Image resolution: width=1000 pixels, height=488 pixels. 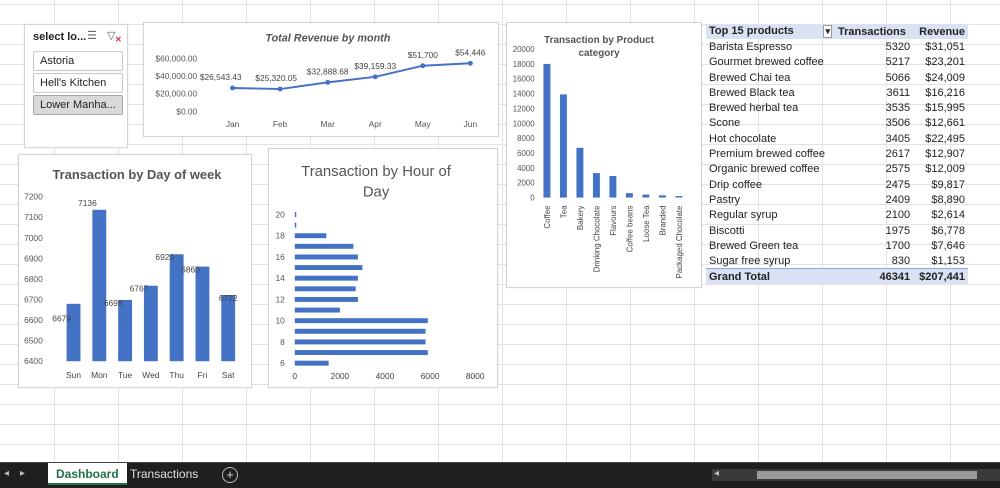 What do you see at coordinates (754, 245) in the screenshot?
I see `product-cell: Brewed Green tea` at bounding box center [754, 245].